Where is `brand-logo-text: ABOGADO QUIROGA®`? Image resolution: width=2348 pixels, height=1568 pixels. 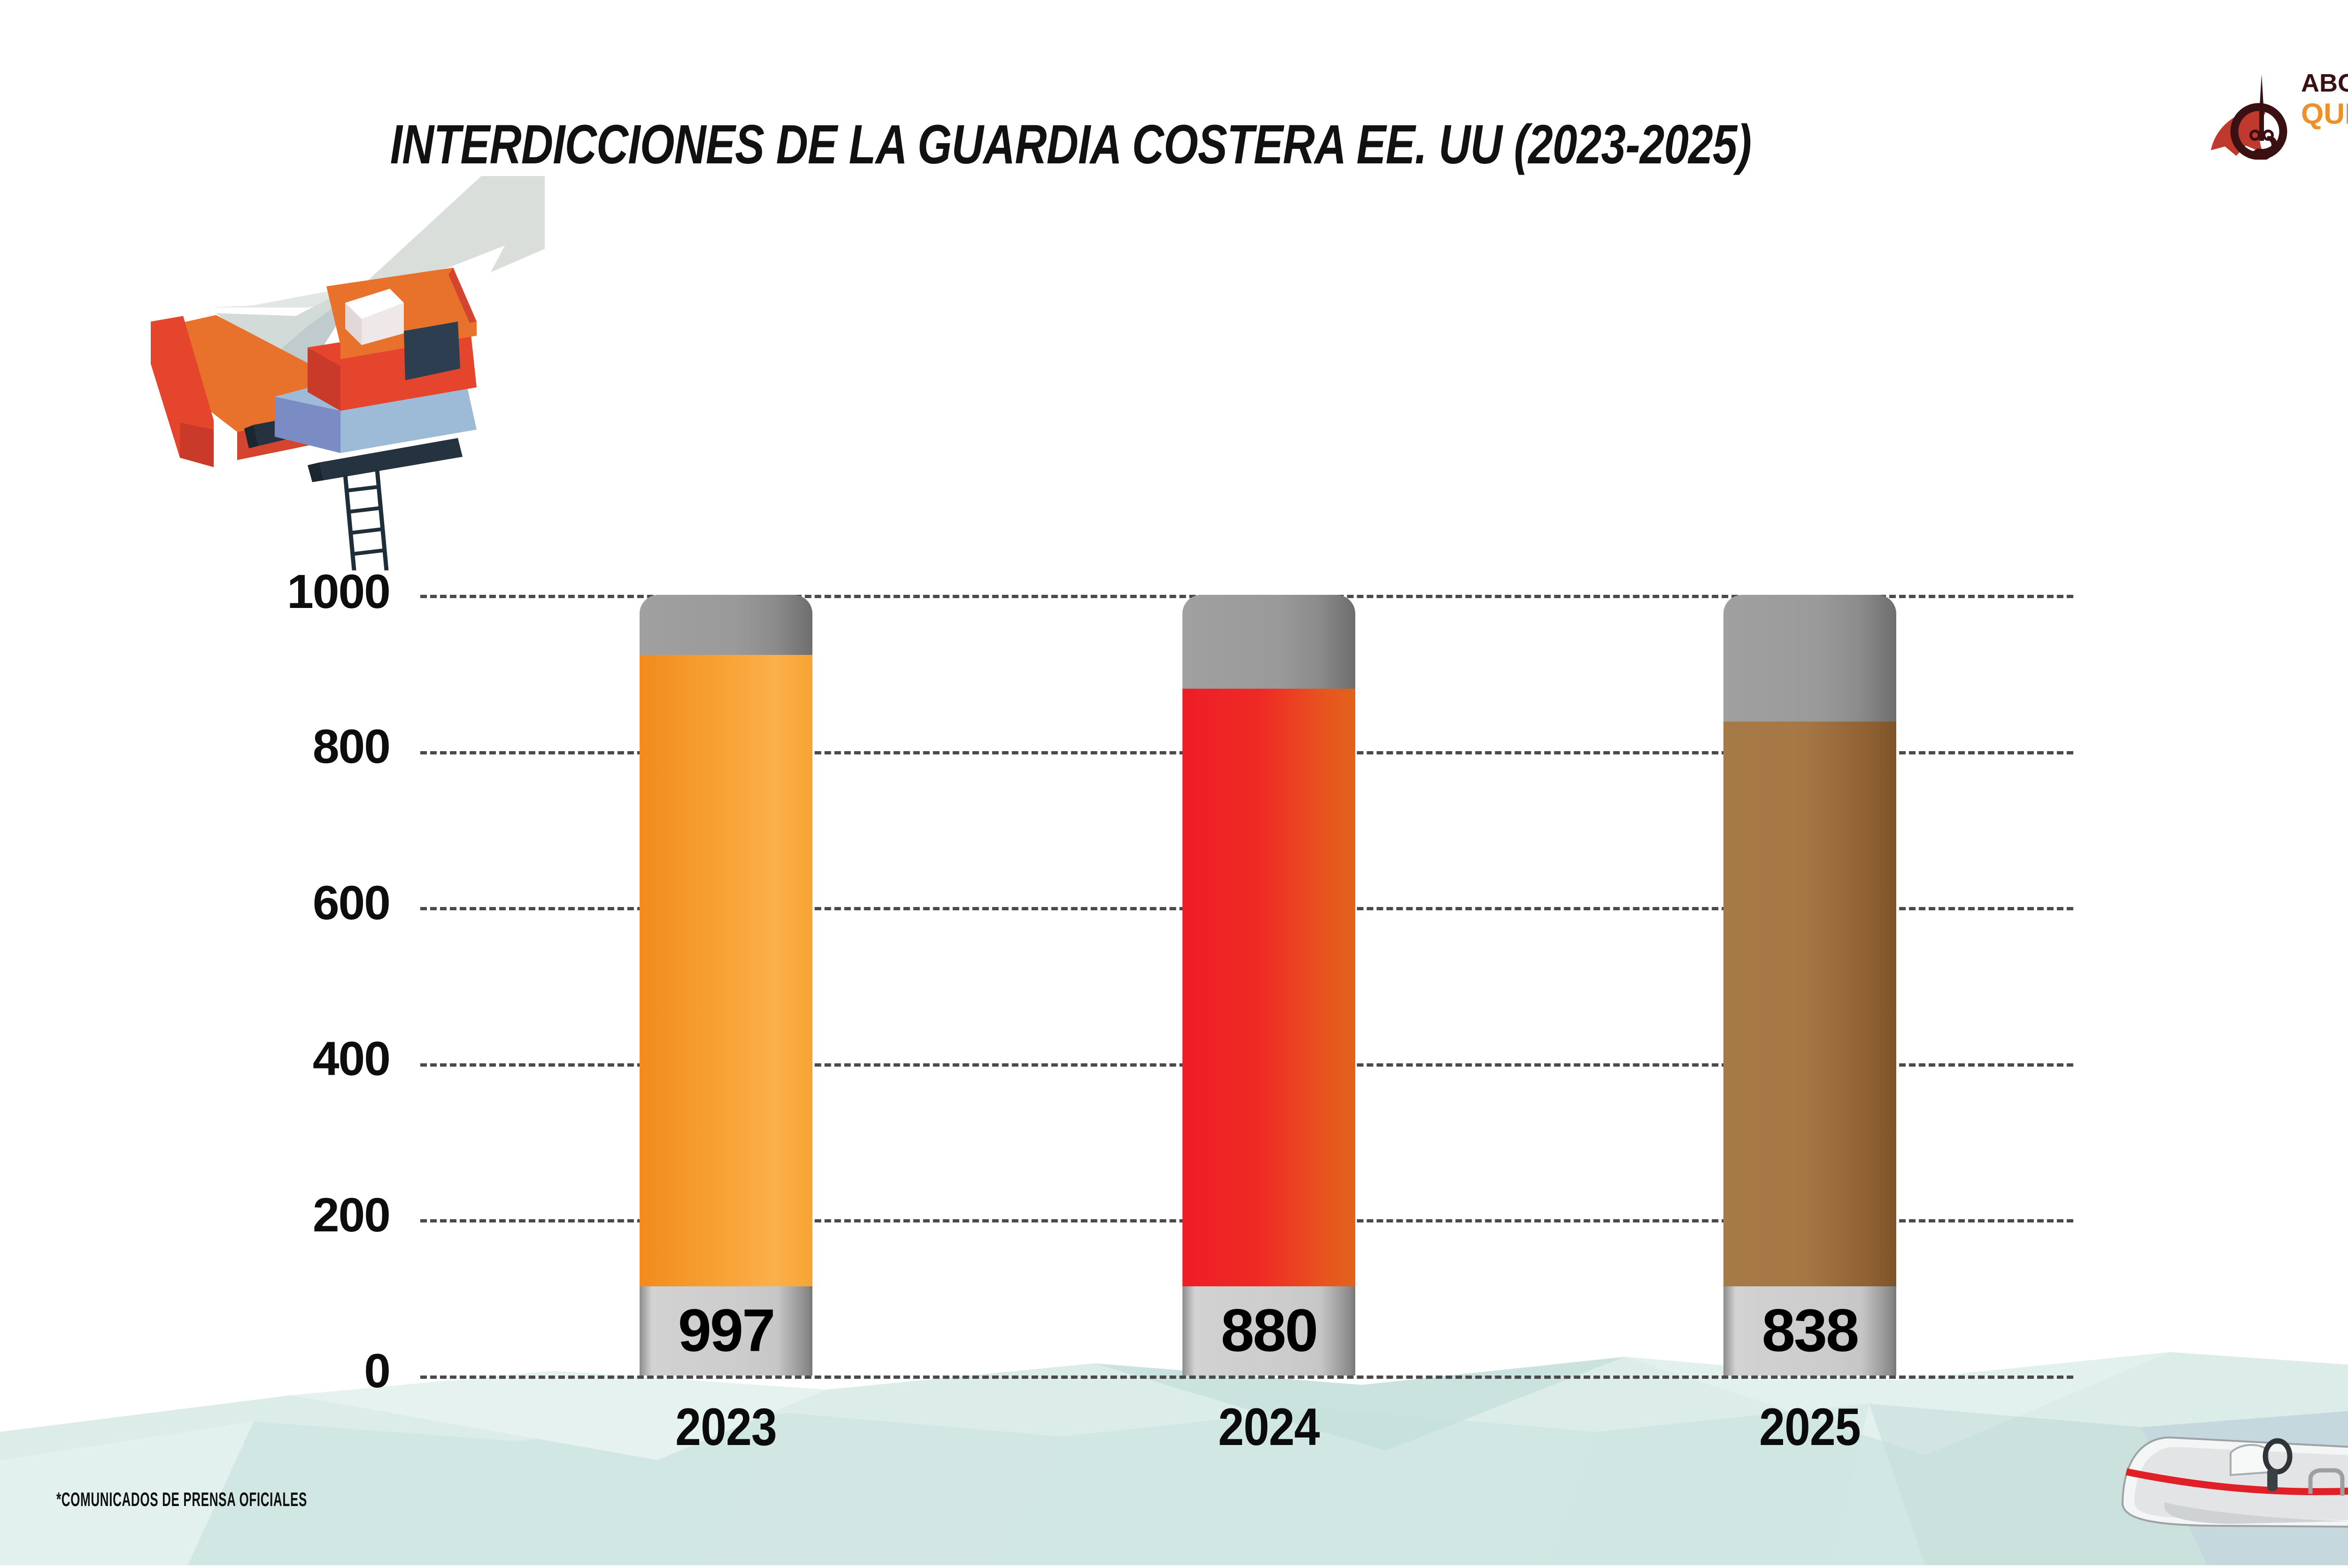
brand-logo-text: ABOGADO QUIROGA® is located at coordinates (2324, 100).